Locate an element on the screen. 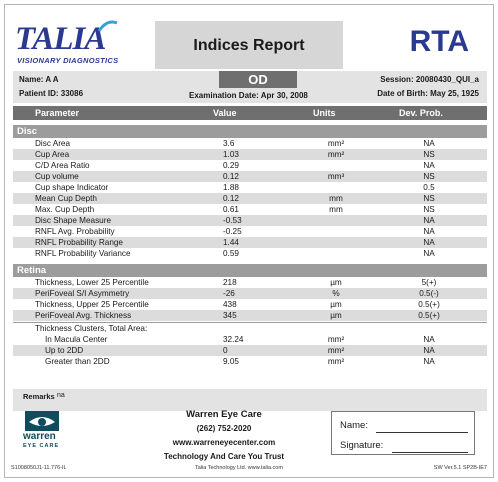  units-cell: % is located at coordinates (336, 293).